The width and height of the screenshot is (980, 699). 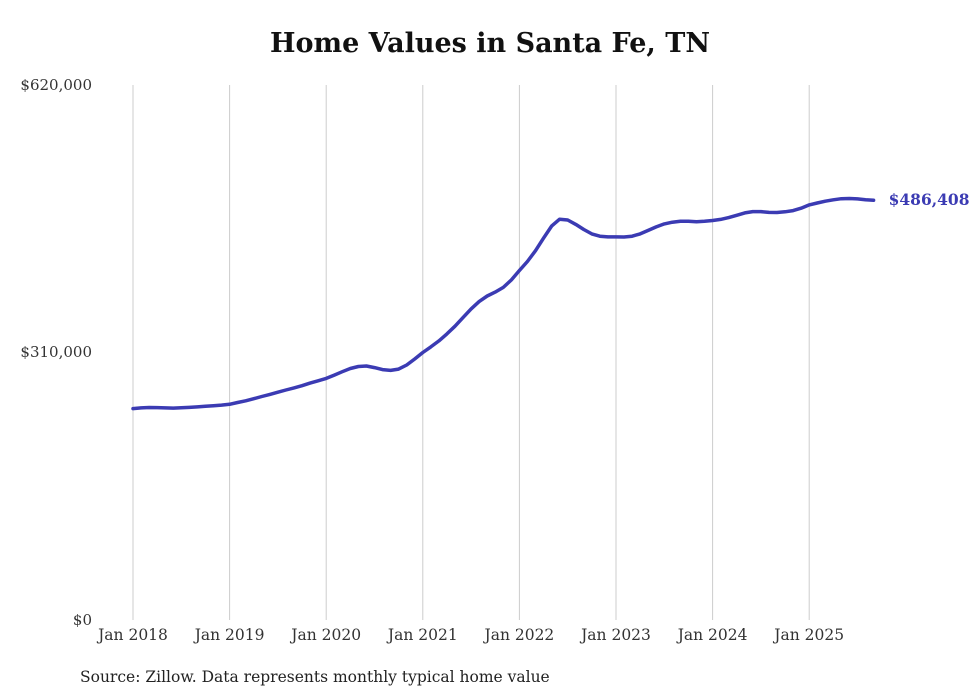 What do you see at coordinates (82, 620) in the screenshot?
I see `y-axis-tick-label: $0` at bounding box center [82, 620].